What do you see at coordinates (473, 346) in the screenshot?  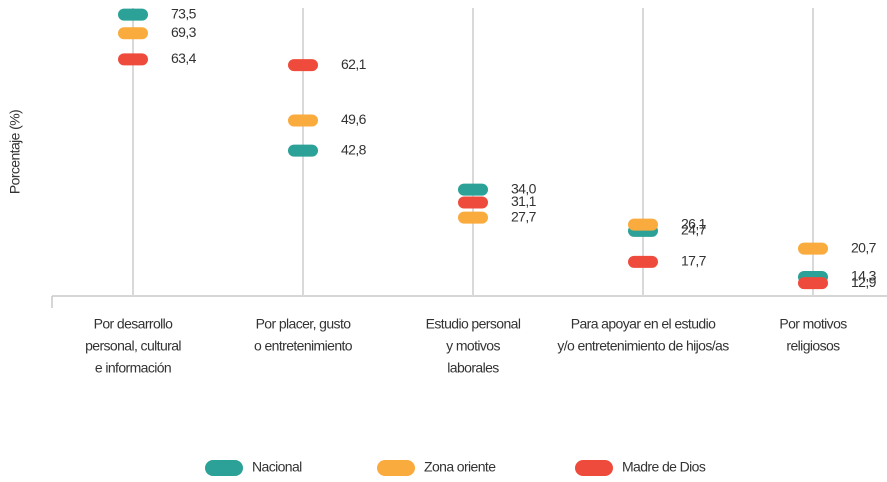 I see `x-tick-label: y motivos` at bounding box center [473, 346].